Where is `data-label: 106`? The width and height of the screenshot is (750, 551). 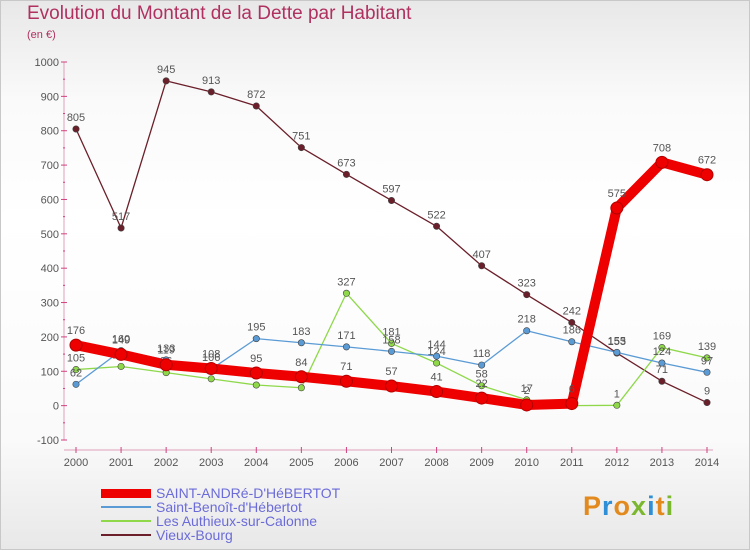
data-label: 106 is located at coordinates (211, 358).